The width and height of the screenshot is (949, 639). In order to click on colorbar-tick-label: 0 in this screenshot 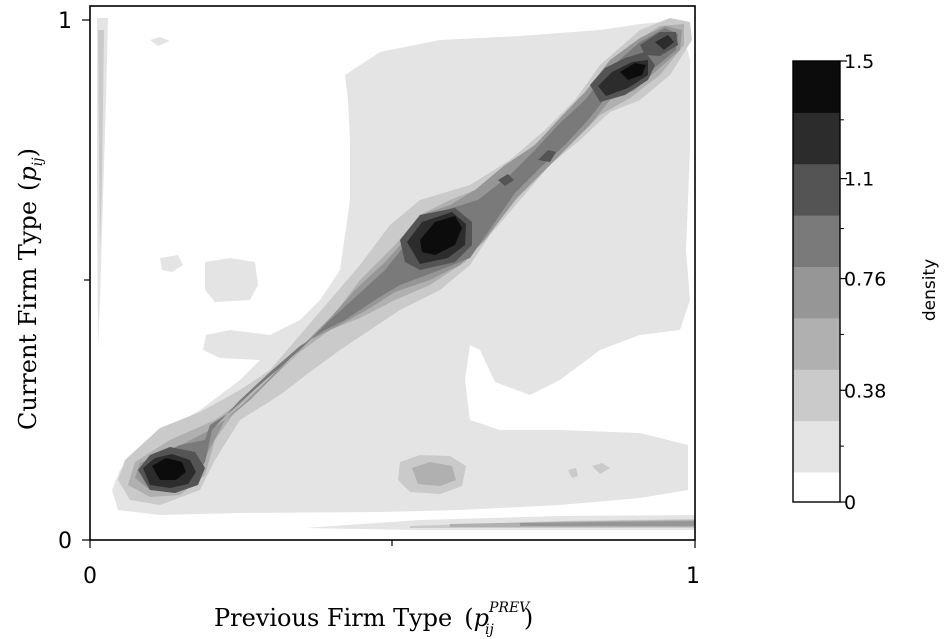, I will do `click(850, 503)`.